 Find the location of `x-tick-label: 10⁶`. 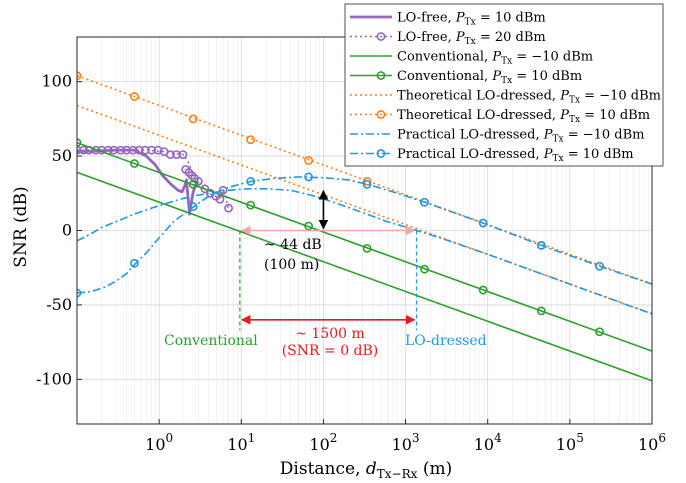

x-tick-label: 10⁶ is located at coordinates (652, 442).